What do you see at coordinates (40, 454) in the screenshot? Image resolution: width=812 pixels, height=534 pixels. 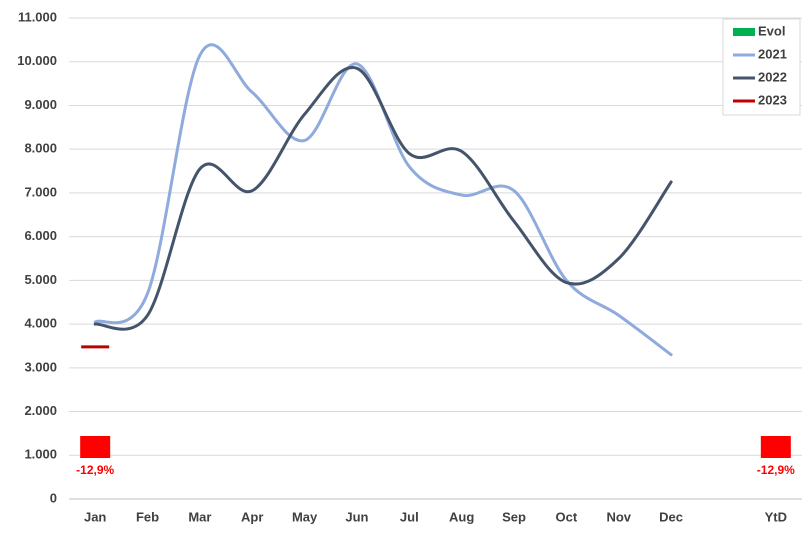 I see `y-tick-label: 1.000` at bounding box center [40, 454].